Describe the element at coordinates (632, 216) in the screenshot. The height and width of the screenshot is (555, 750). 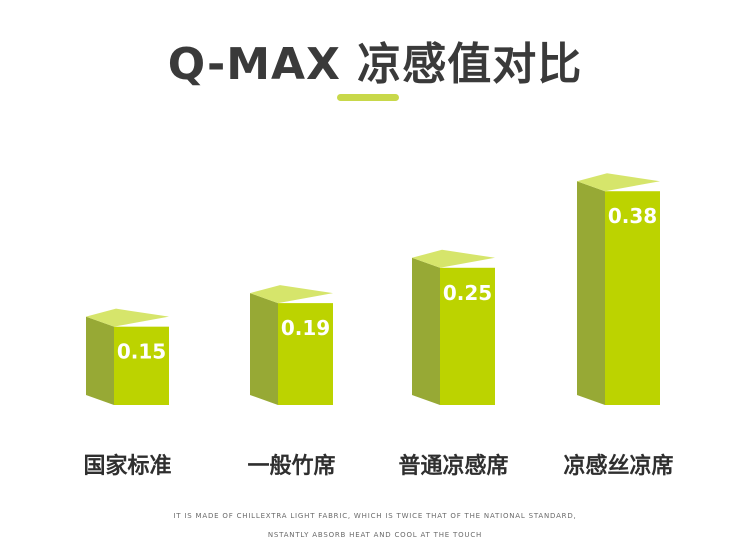
I see `bar-value-label: 0.38` at that location.